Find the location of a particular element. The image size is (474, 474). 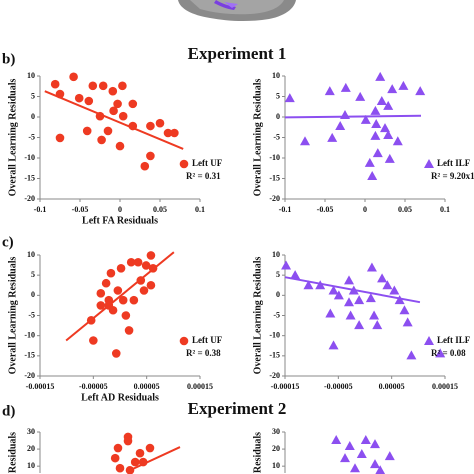

legend-label: Left UF is located at coordinates (207, 340).